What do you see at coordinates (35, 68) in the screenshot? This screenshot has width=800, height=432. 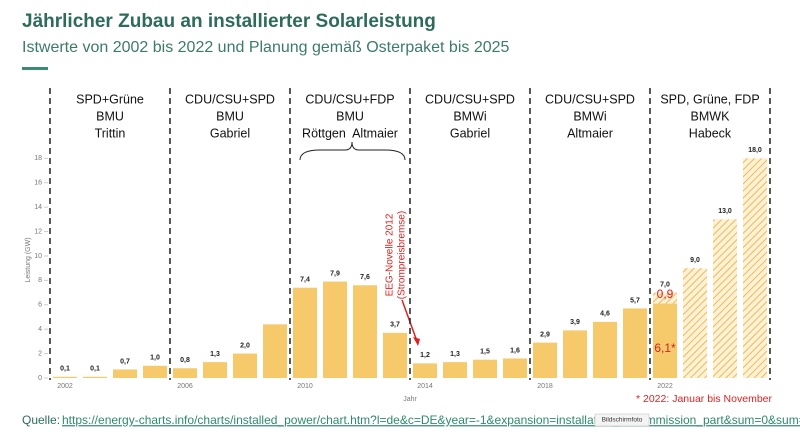 I see `title-underline` at bounding box center [35, 68].